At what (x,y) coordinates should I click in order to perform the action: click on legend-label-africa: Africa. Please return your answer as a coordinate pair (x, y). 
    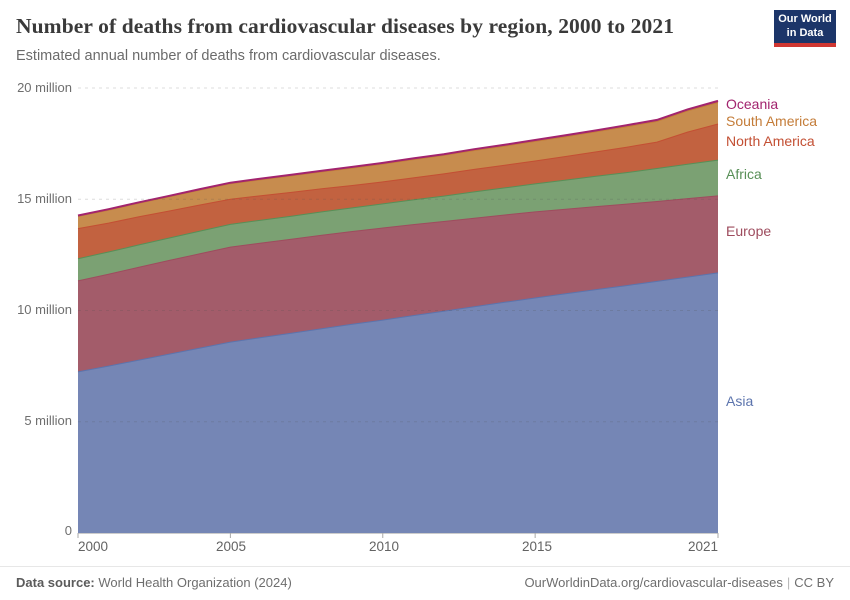
    Looking at the image, I should click on (744, 174).